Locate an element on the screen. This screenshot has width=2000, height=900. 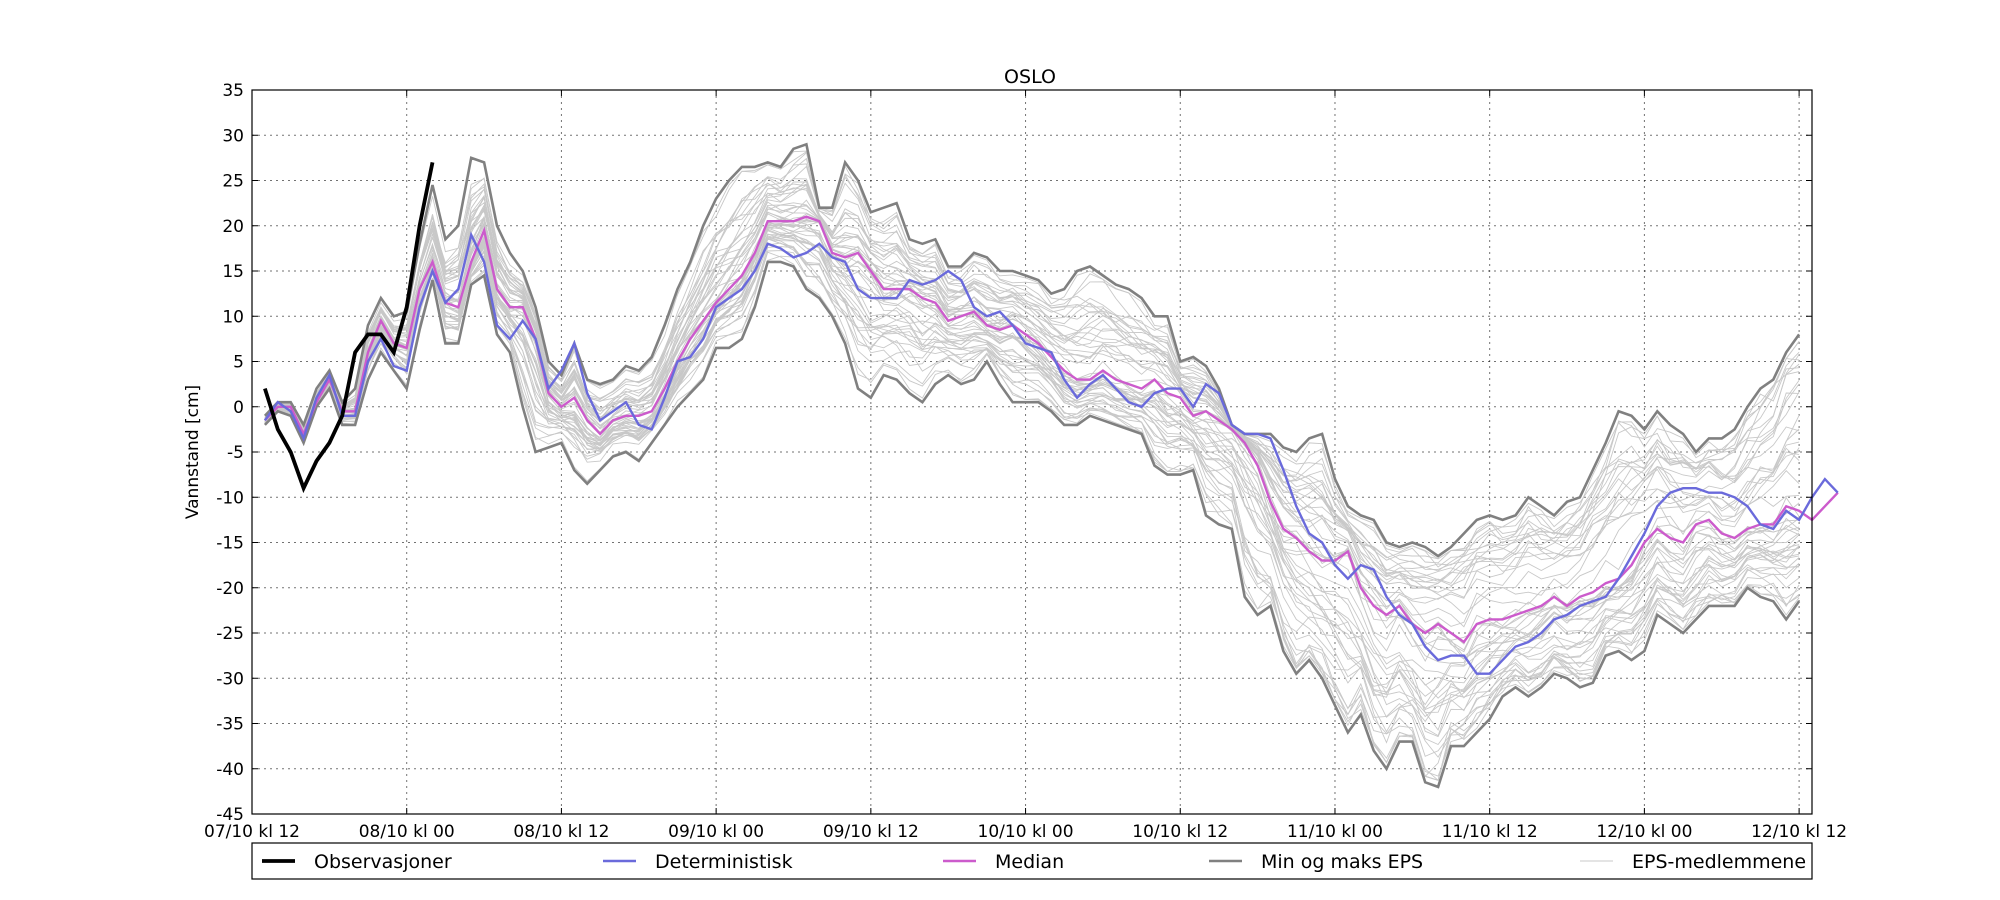
y-tick-label: 15 is located at coordinates (233, 272).